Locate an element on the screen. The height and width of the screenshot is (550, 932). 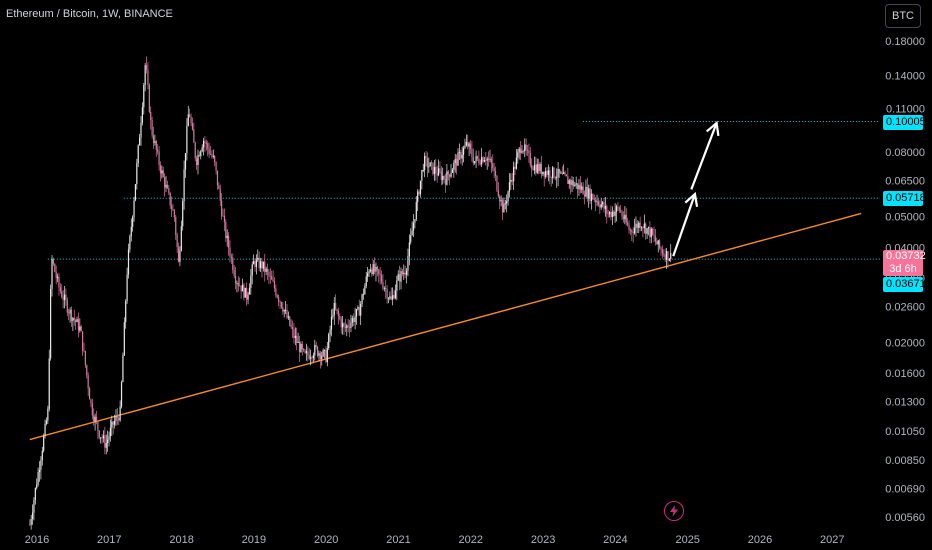
projection-arrows is located at coordinates (696, 188).